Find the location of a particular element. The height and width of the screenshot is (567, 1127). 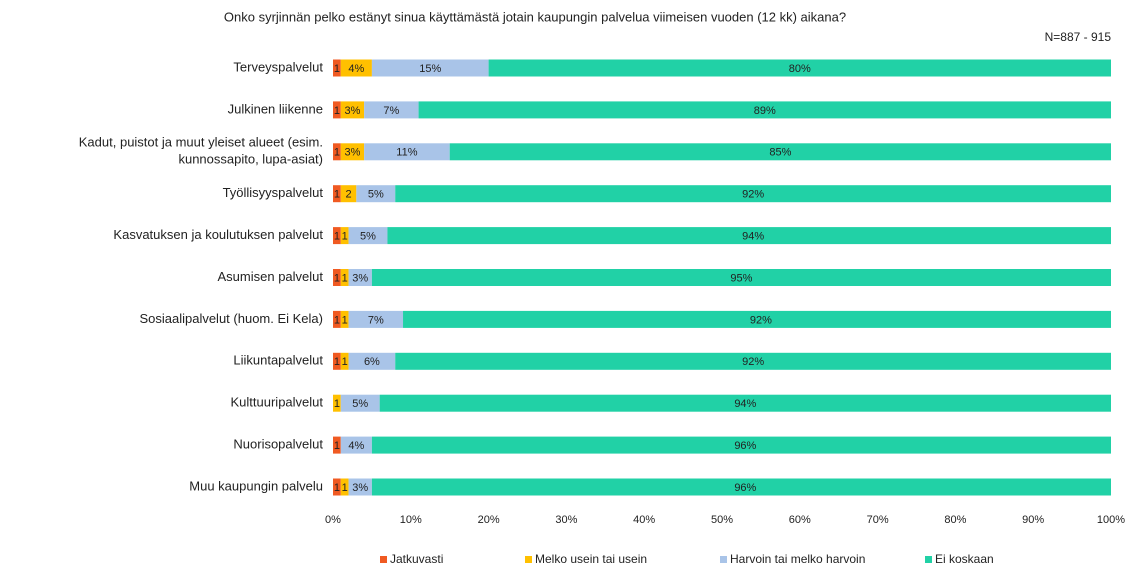

x-tick-label: 20% is located at coordinates (489, 520).